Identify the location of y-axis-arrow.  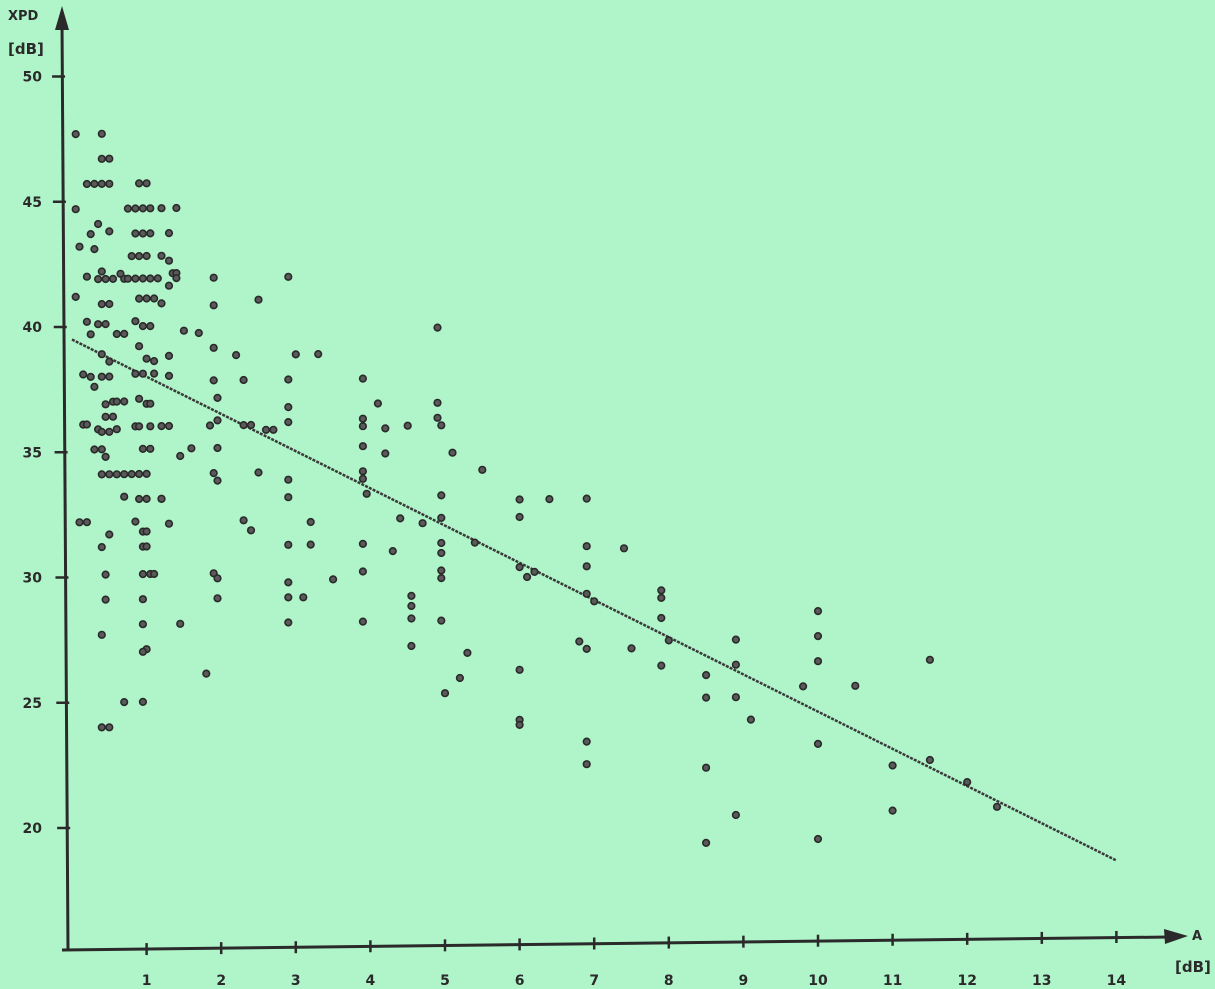
(62, 18).